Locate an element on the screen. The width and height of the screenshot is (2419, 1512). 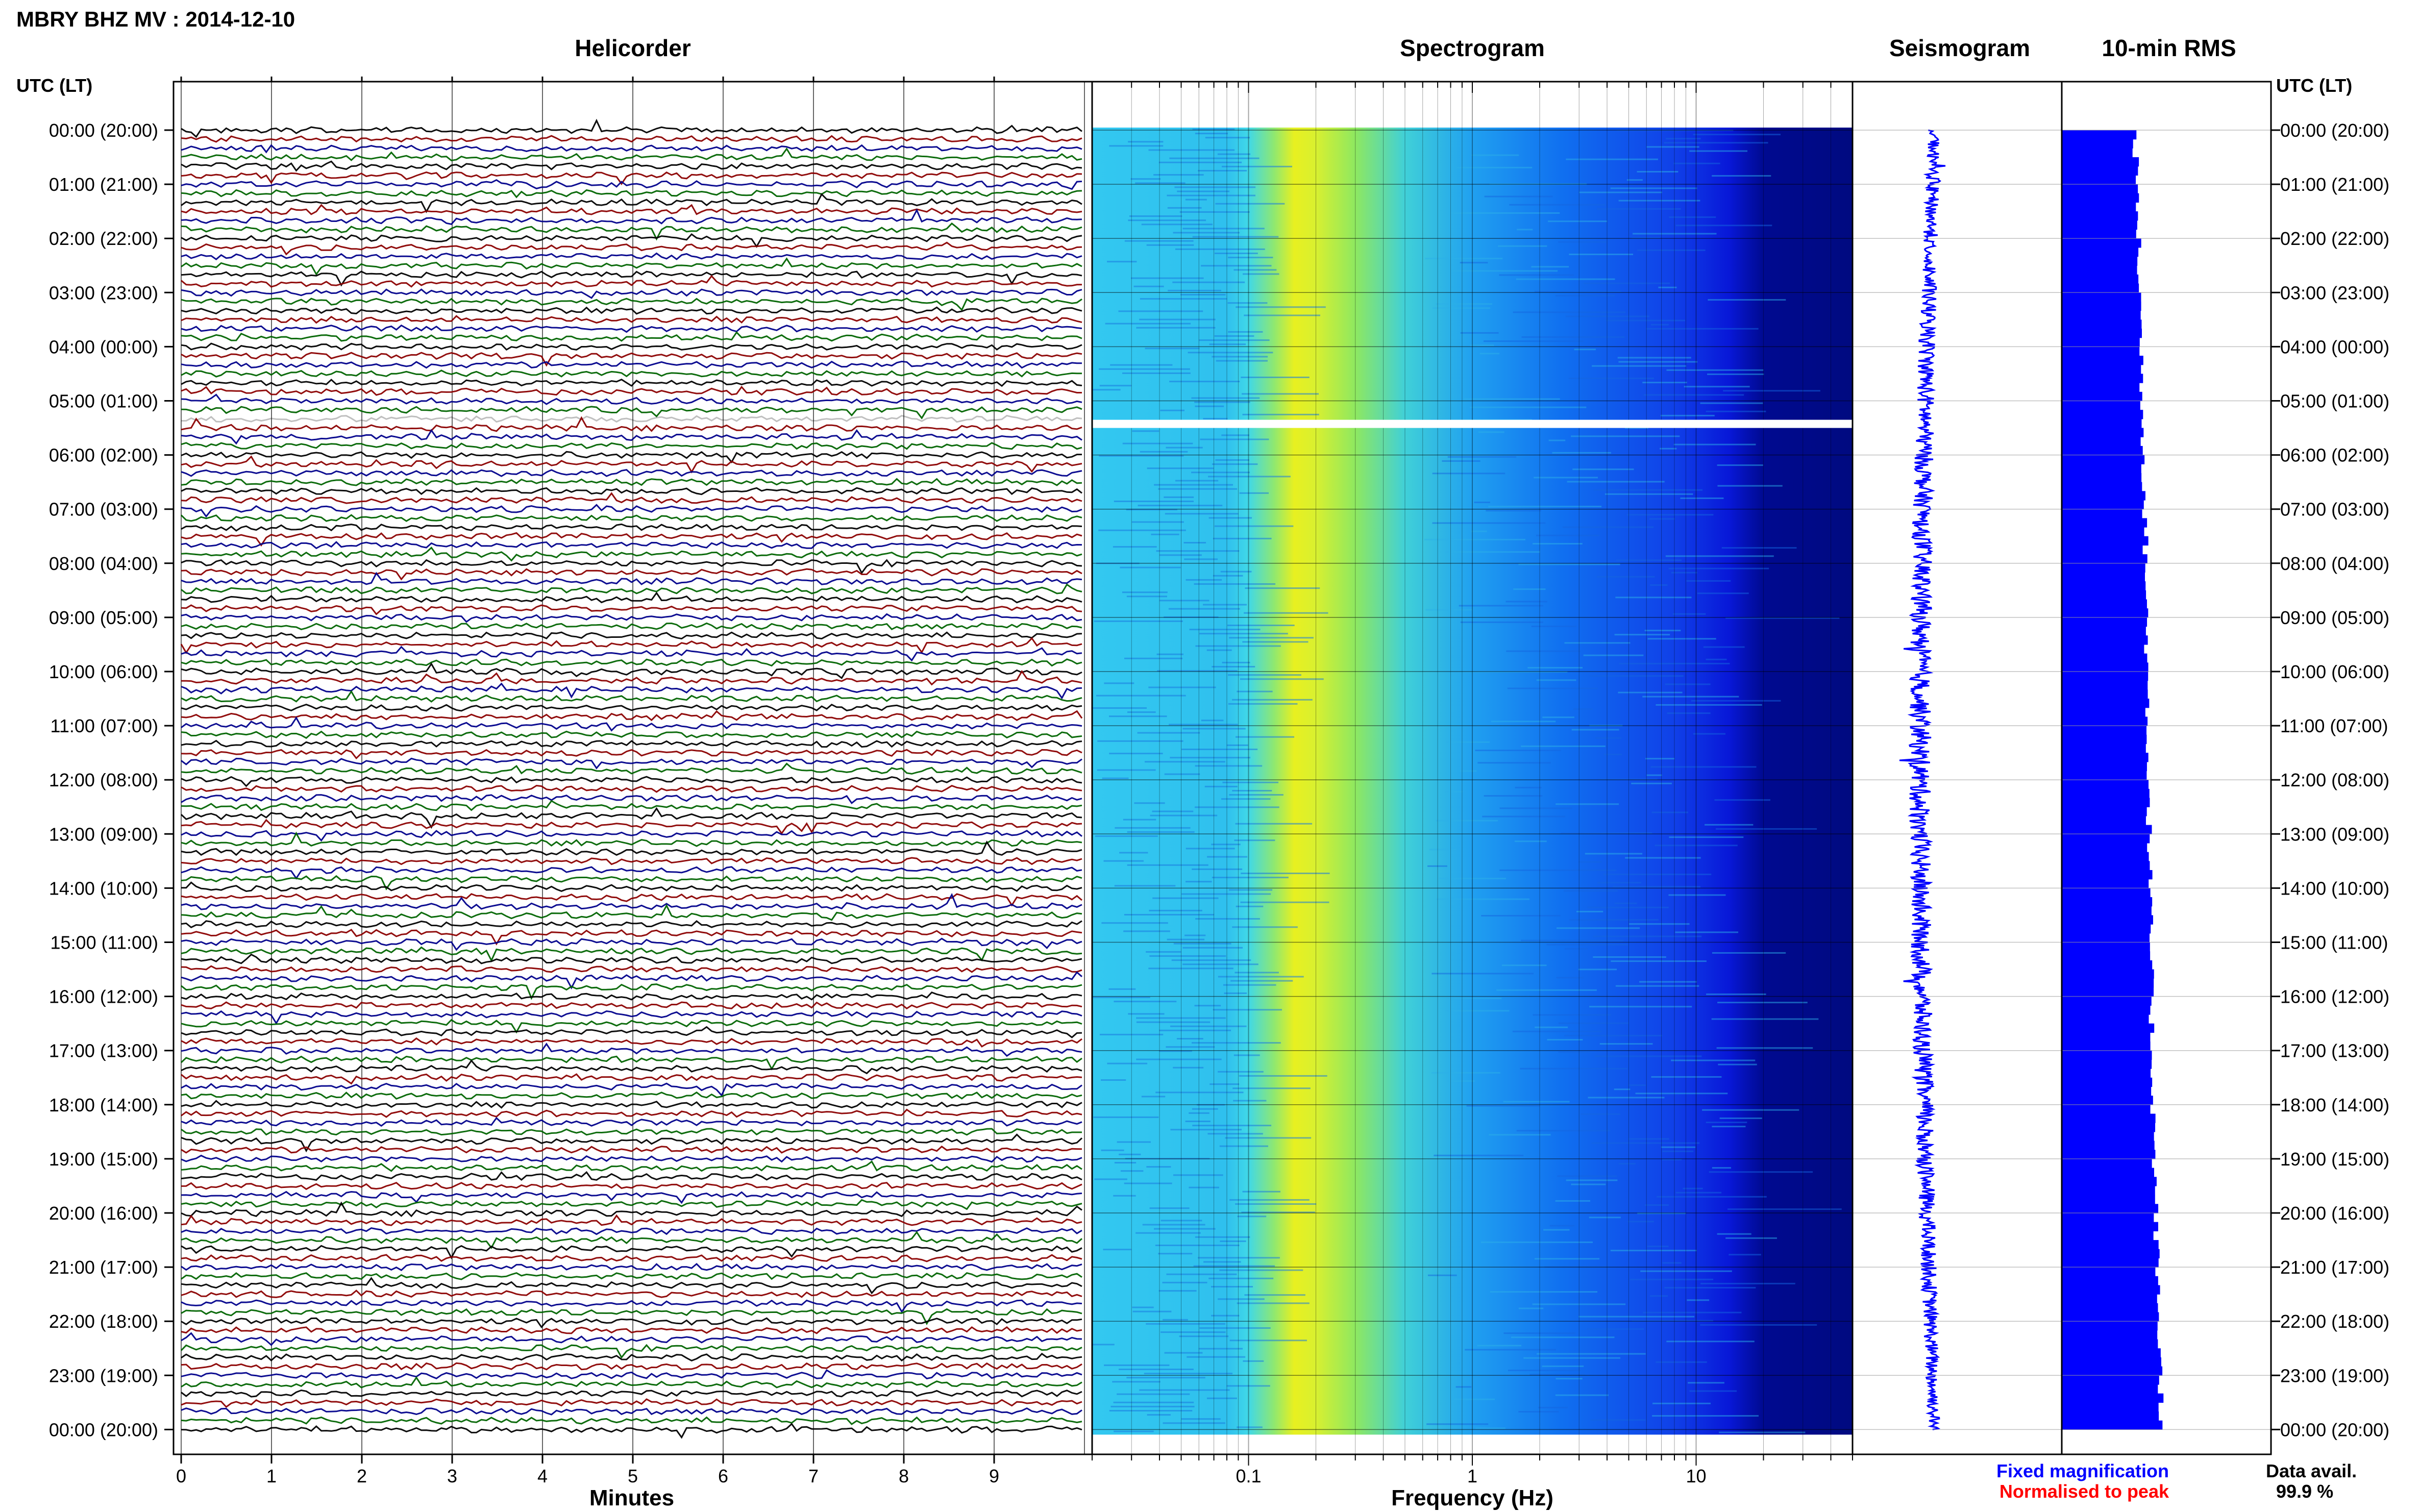
spectrogram-x-tick-label: 10 is located at coordinates (1696, 1476).